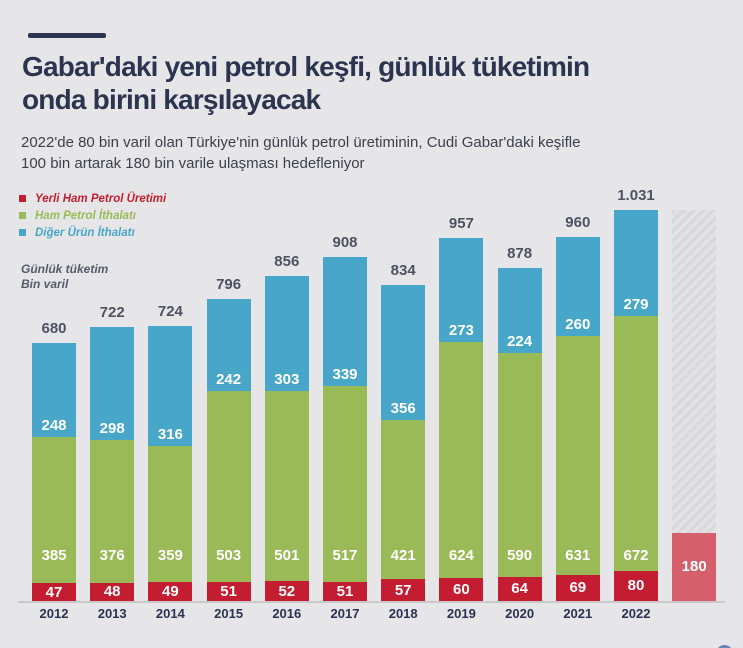 The height and width of the screenshot is (648, 743). Describe the element at coordinates (229, 285) in the screenshot. I see `bar-total-label: 796` at that location.